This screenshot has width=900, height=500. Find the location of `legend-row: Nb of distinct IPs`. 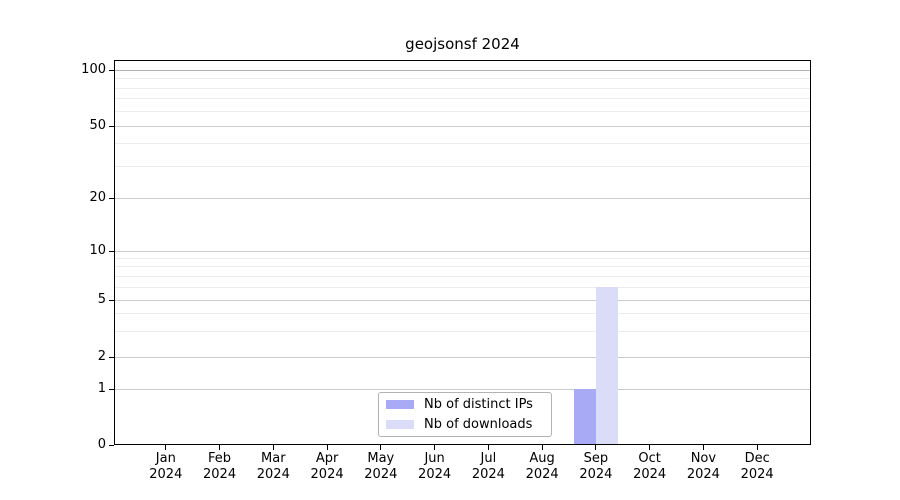

legend-row: Nb of distinct IPs is located at coordinates (465, 405).